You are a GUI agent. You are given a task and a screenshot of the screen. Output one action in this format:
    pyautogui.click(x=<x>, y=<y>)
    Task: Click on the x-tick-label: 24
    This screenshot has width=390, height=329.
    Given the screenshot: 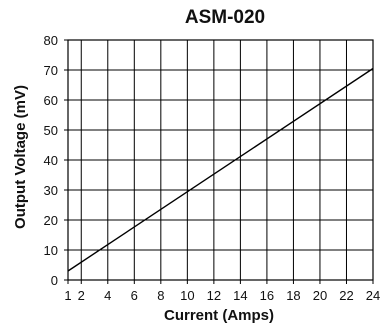 What is the action you would take?
    pyautogui.click(x=373, y=295)
    